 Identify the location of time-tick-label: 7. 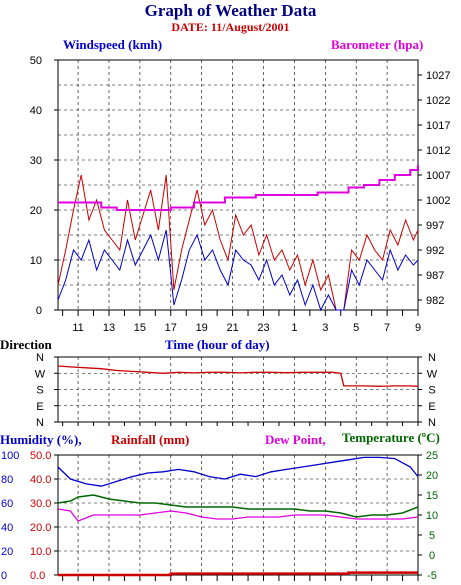
(387, 328).